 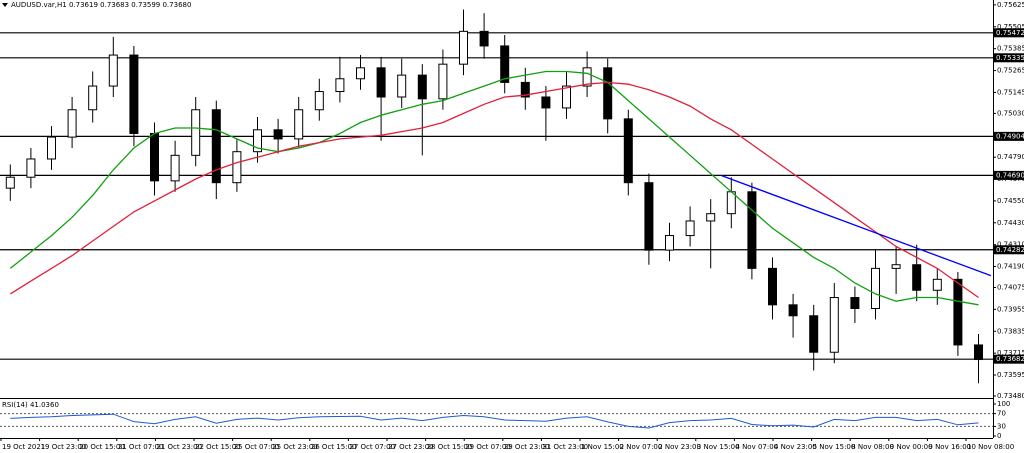 What do you see at coordinates (1010, 223) in the screenshot?
I see `y-tick-label: 0.74430` at bounding box center [1010, 223].